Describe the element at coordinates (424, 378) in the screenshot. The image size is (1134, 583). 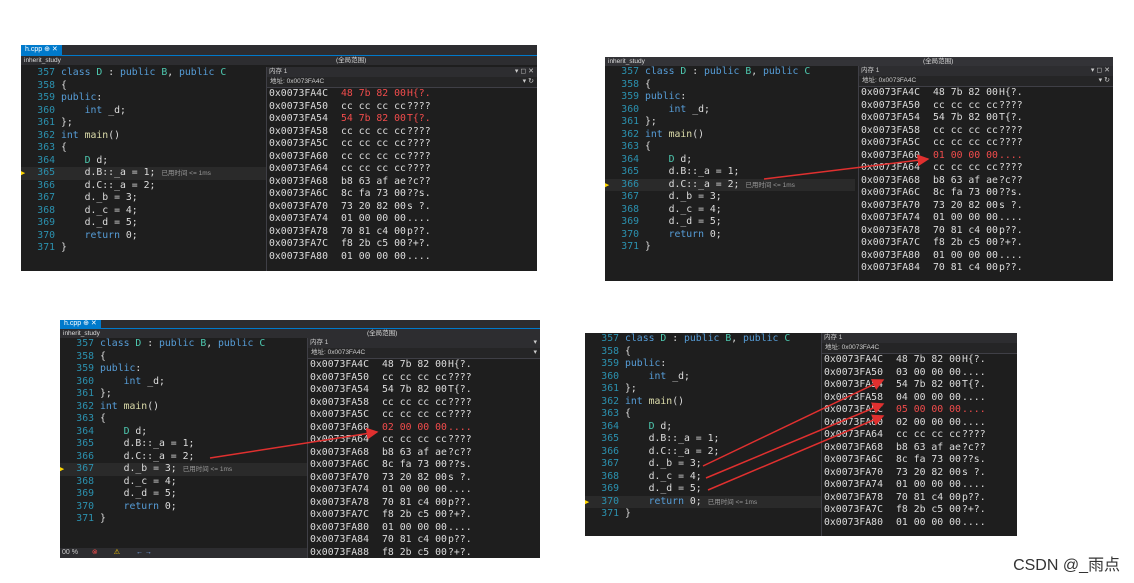
I see `memory-row: 0x0073FA50 cc cc cc cc????` at that location.